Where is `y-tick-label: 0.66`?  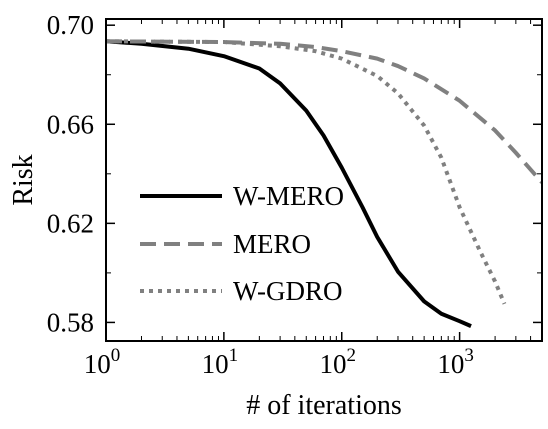 y-tick-label: 0.66 is located at coordinates (70, 124).